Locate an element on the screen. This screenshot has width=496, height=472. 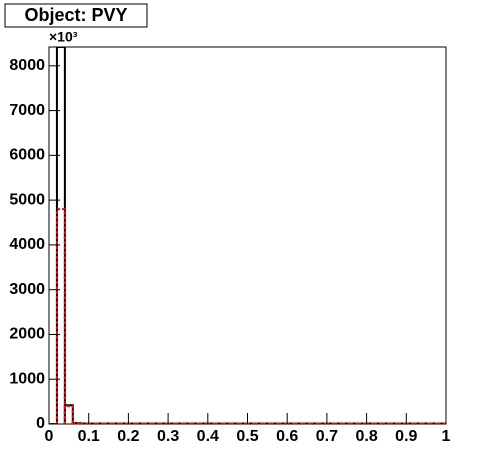
x-tick-label: 0.2 is located at coordinates (128, 436).